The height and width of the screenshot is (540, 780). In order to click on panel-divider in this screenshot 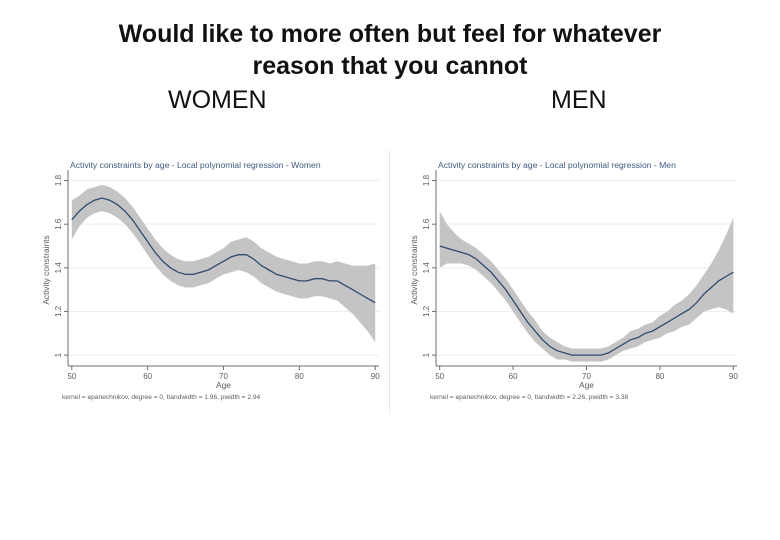, I will do `click(389, 282)`.